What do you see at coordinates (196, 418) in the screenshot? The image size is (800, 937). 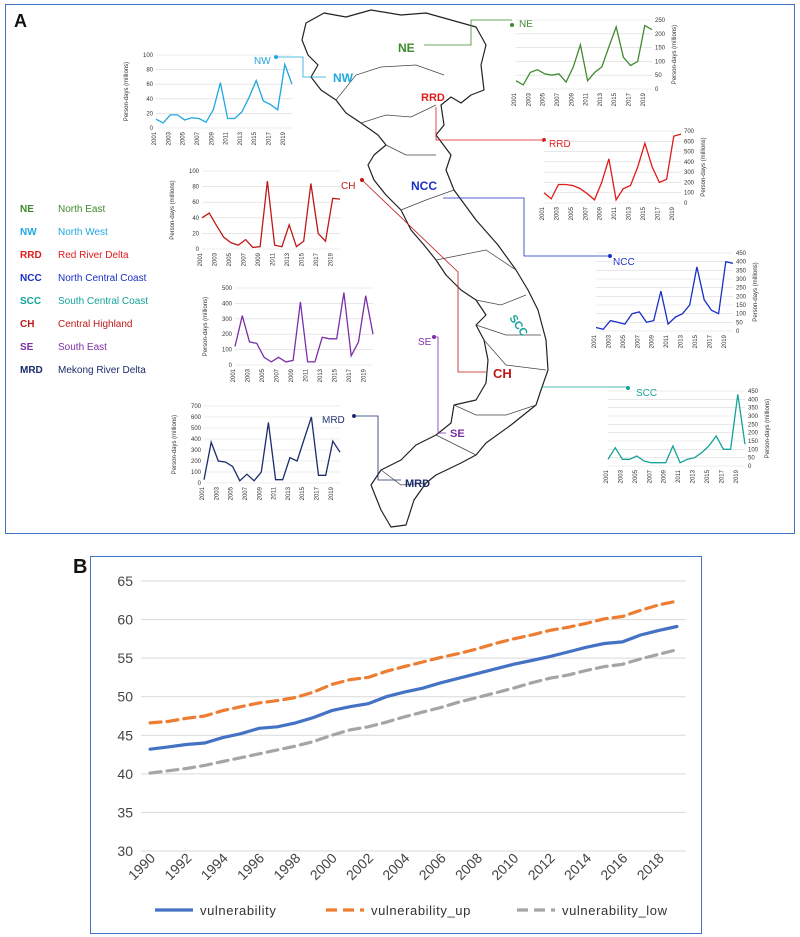 I see `mini-ytick-label: 600` at bounding box center [196, 418].